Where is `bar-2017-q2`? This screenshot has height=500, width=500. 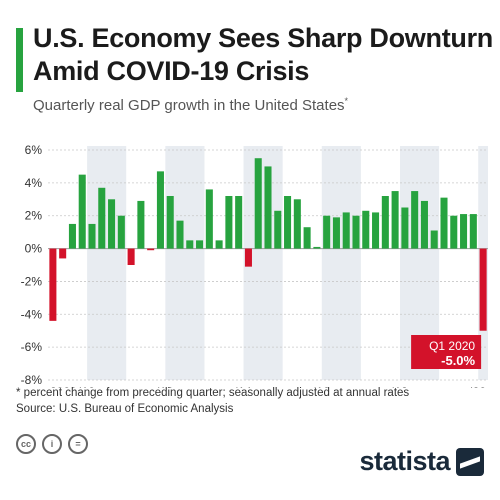 bar-2017-q2 is located at coordinates (376, 230).